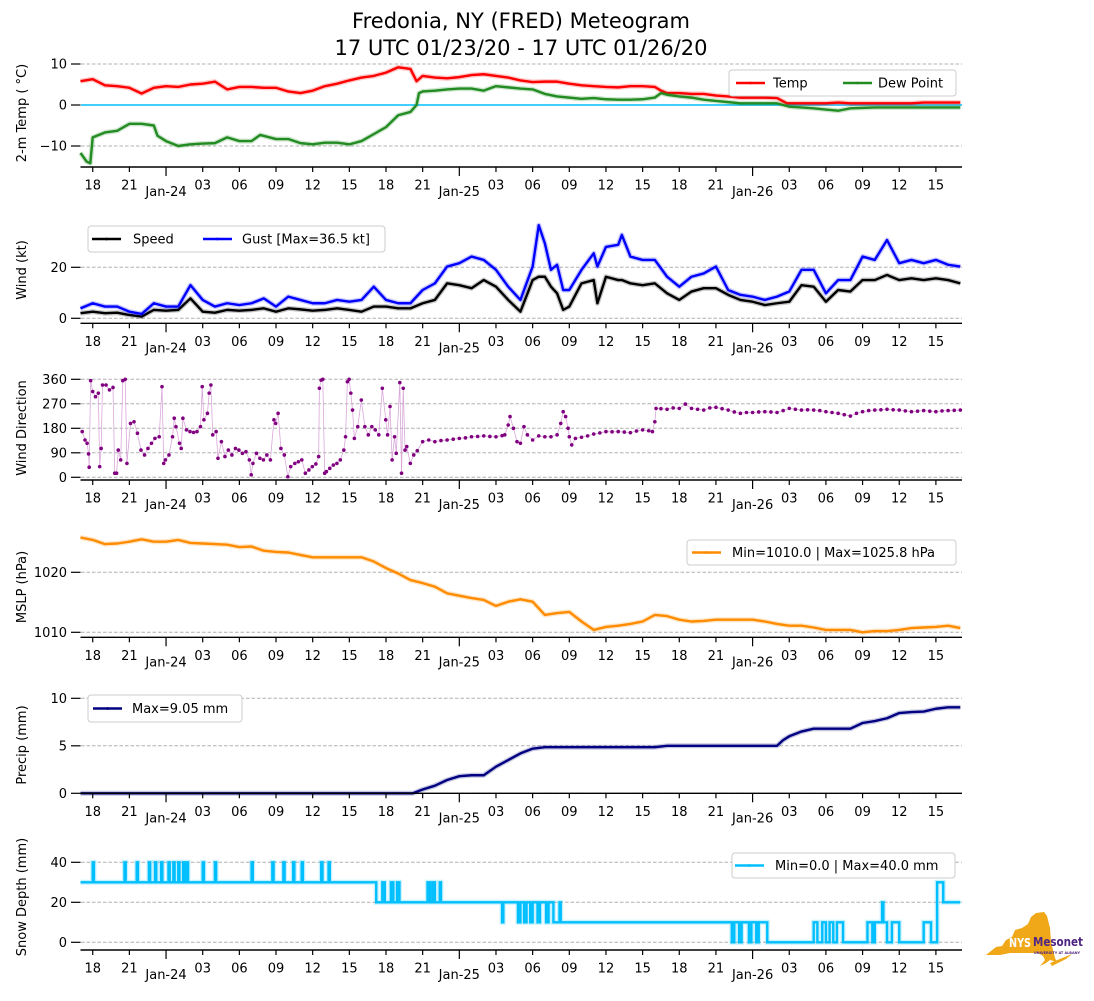  Describe the element at coordinates (22, 428) in the screenshot. I see `y-axis-label: Wind Direction` at that location.